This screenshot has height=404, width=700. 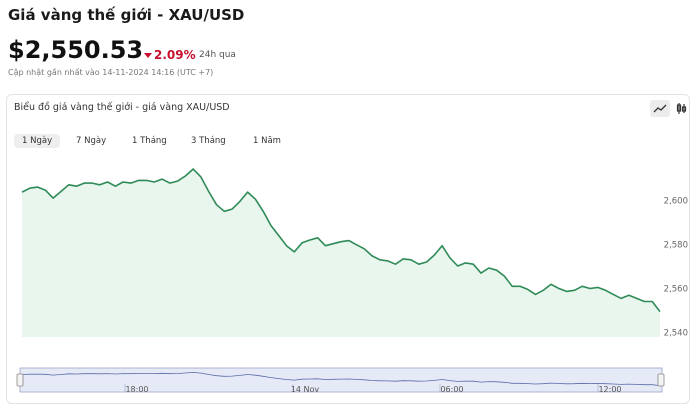 What do you see at coordinates (676, 334) in the screenshot?
I see `y-tick-label: 2,540` at bounding box center [676, 334].